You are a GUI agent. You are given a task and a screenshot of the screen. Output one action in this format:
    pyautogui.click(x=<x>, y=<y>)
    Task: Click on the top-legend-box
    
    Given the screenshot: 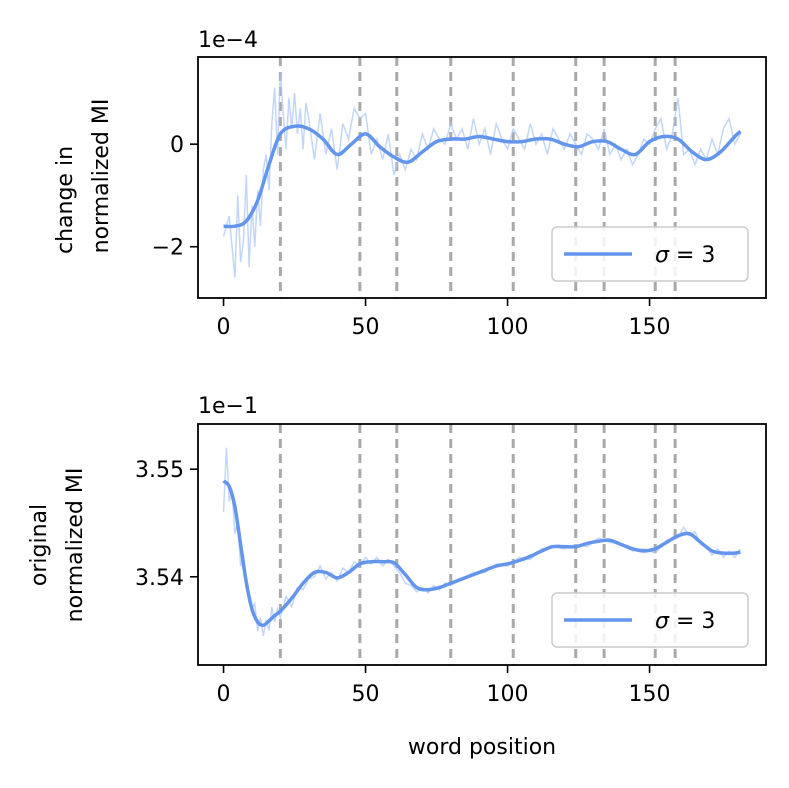 What is the action you would take?
    pyautogui.click(x=650, y=254)
    